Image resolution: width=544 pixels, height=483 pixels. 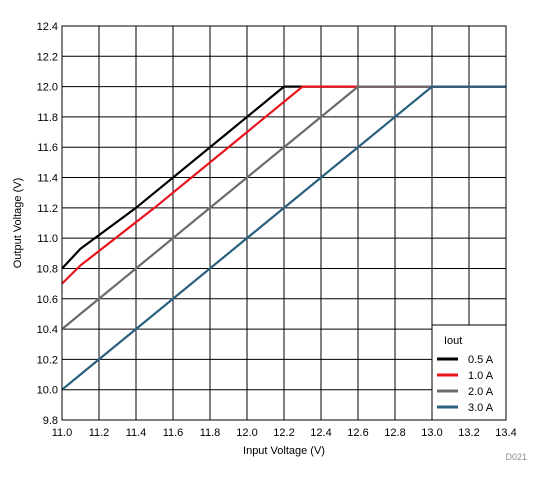 What do you see at coordinates (516, 457) in the screenshot?
I see `figure-id-label: D021` at bounding box center [516, 457].